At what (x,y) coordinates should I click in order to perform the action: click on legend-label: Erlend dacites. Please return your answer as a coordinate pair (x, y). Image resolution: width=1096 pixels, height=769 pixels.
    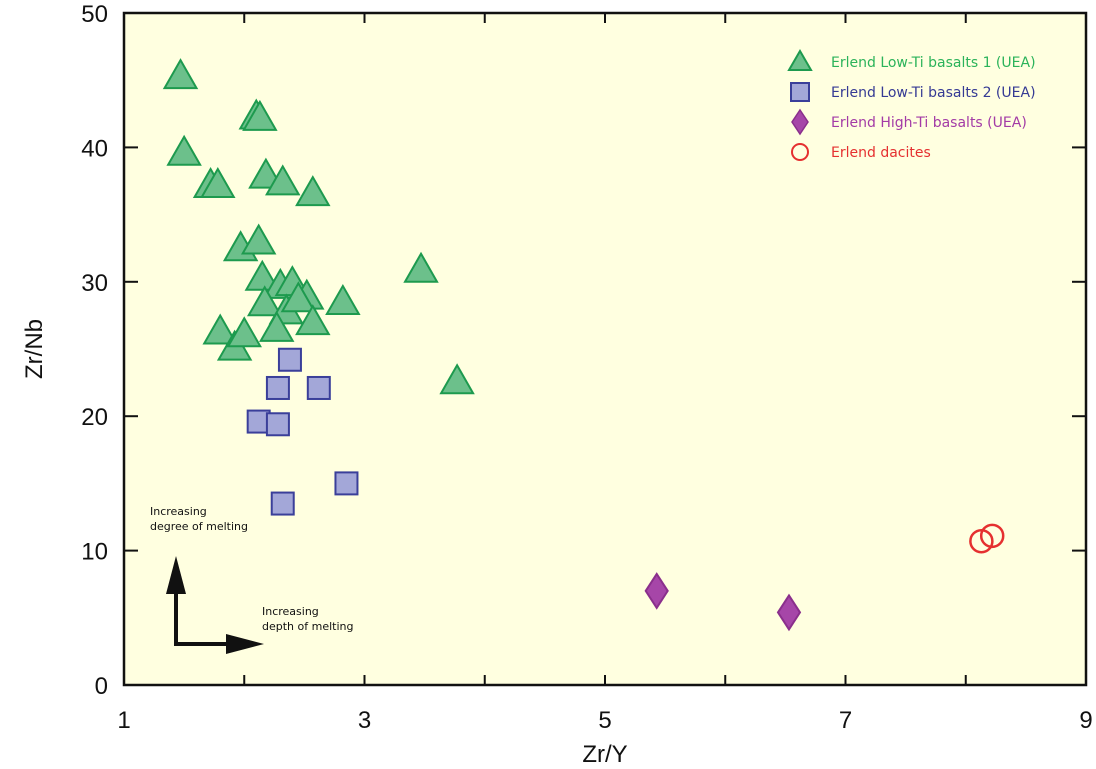
    Looking at the image, I should click on (881, 153).